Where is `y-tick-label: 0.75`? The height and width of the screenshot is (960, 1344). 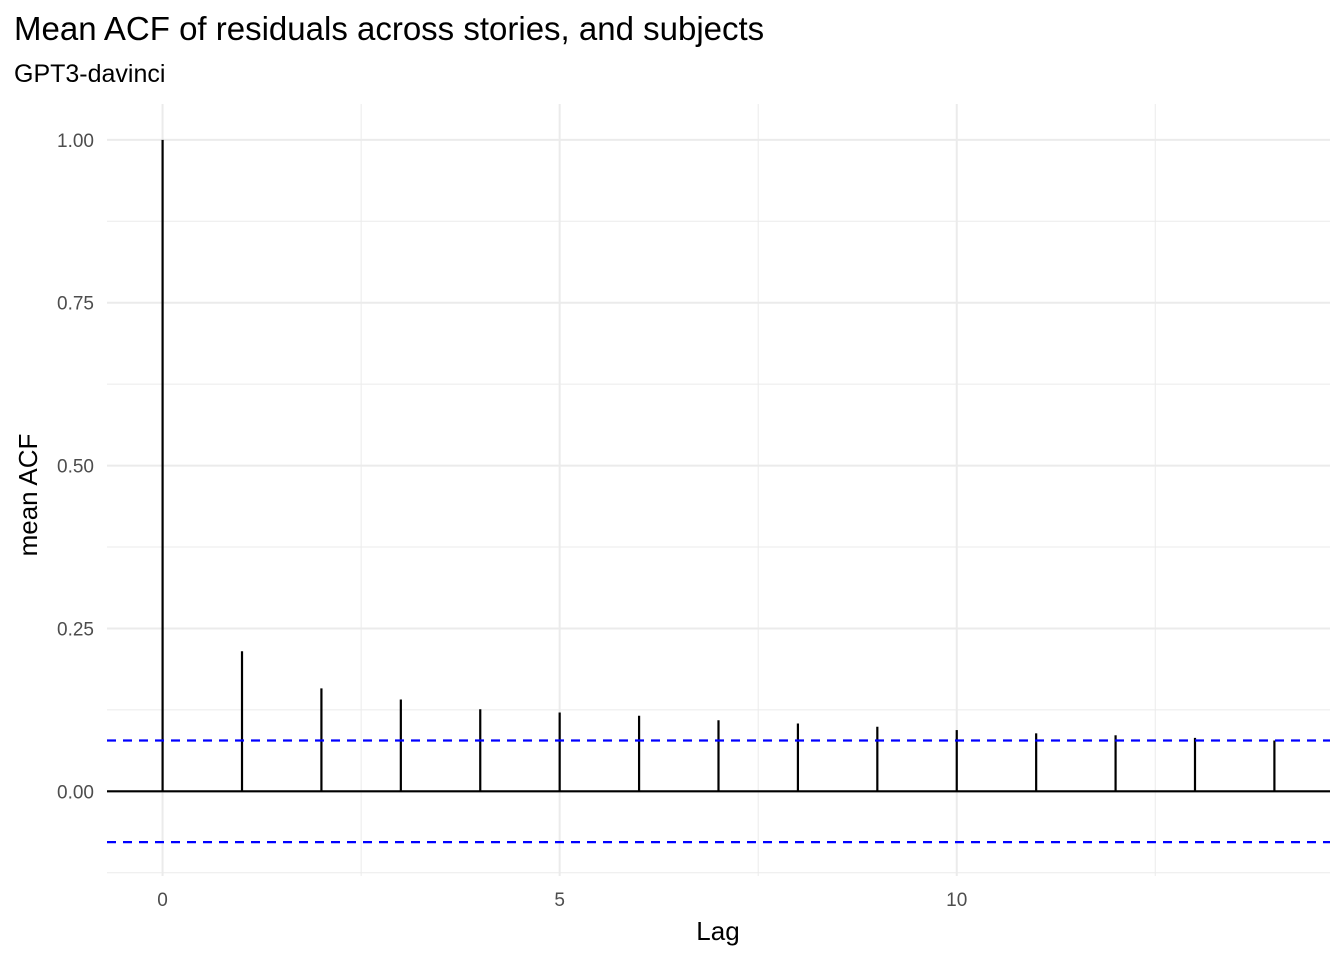 y-tick-label: 0.75 is located at coordinates (75, 304).